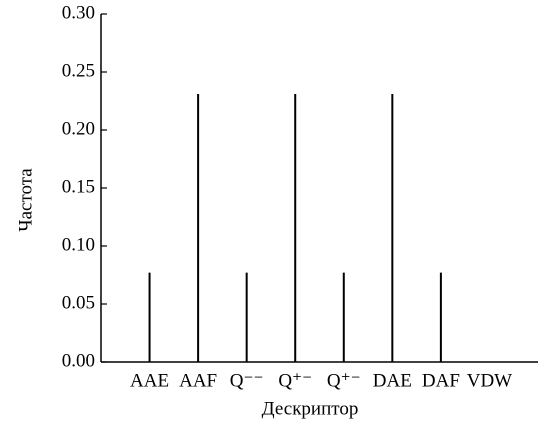  What do you see at coordinates (149, 380) in the screenshot?
I see `x-tick-label: AAE` at bounding box center [149, 380].